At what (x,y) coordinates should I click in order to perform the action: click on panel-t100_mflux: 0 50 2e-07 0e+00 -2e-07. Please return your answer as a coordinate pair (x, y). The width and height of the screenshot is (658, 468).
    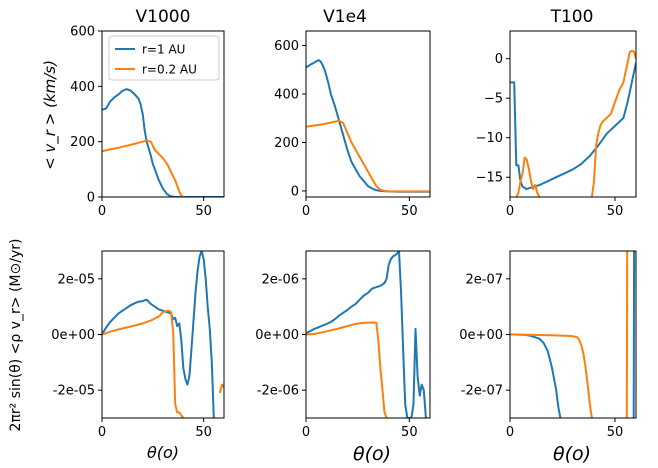
    Looking at the image, I should click on (548, 345).